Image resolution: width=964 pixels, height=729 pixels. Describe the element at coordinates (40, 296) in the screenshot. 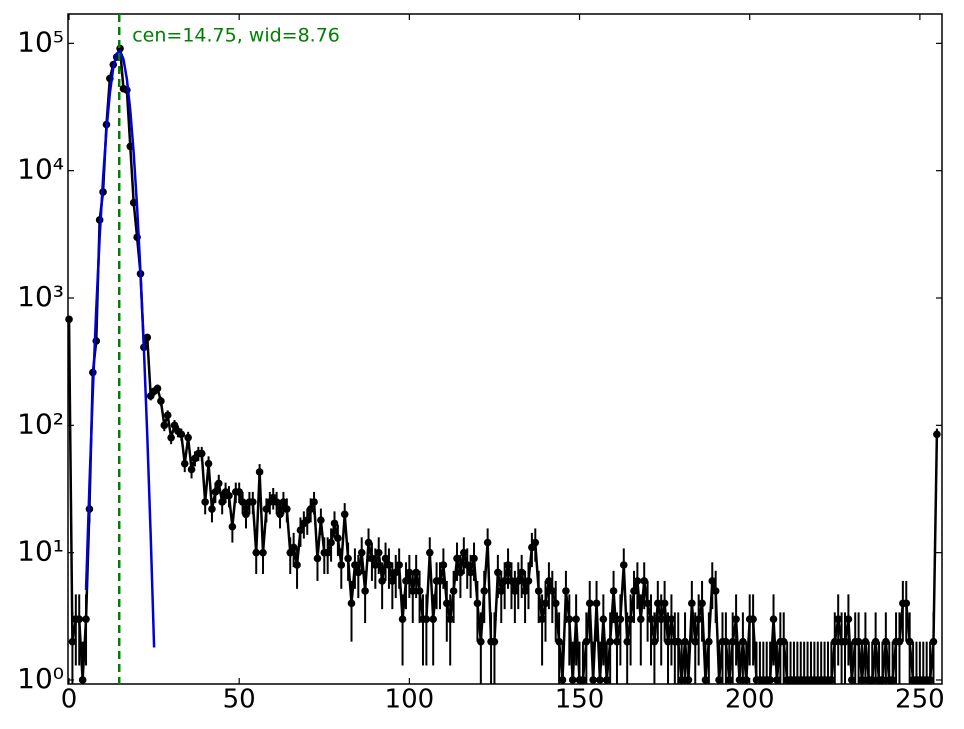

I see `y-tick-label: 10³` at that location.